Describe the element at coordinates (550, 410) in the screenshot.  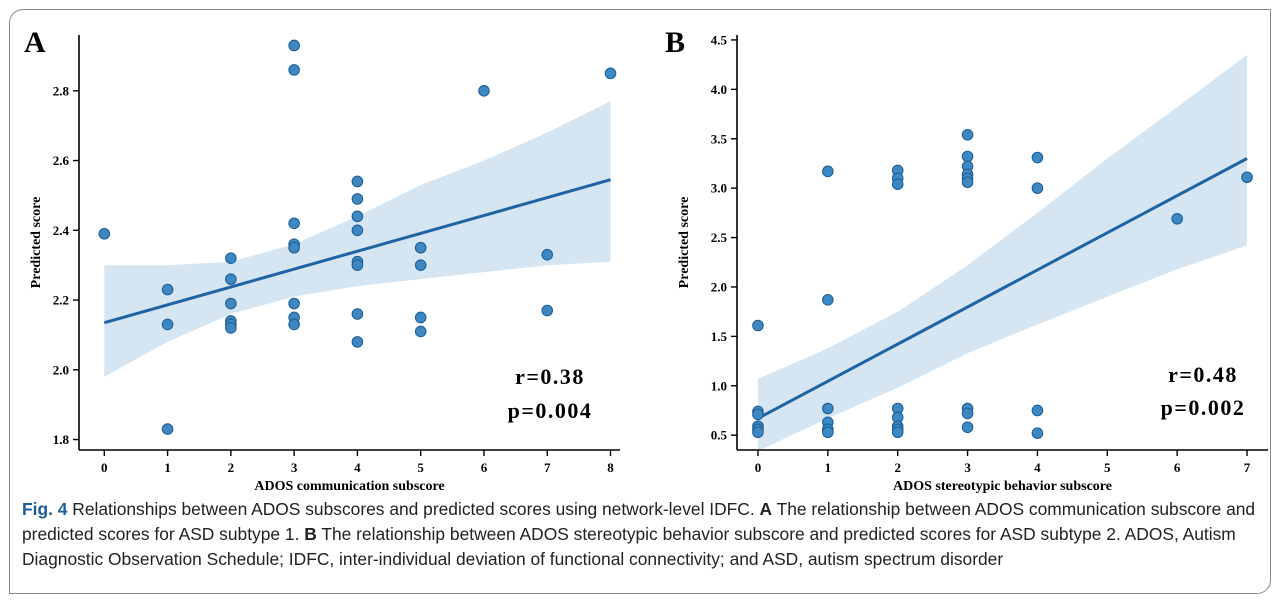
I see `stat-p: p=0.004` at that location.